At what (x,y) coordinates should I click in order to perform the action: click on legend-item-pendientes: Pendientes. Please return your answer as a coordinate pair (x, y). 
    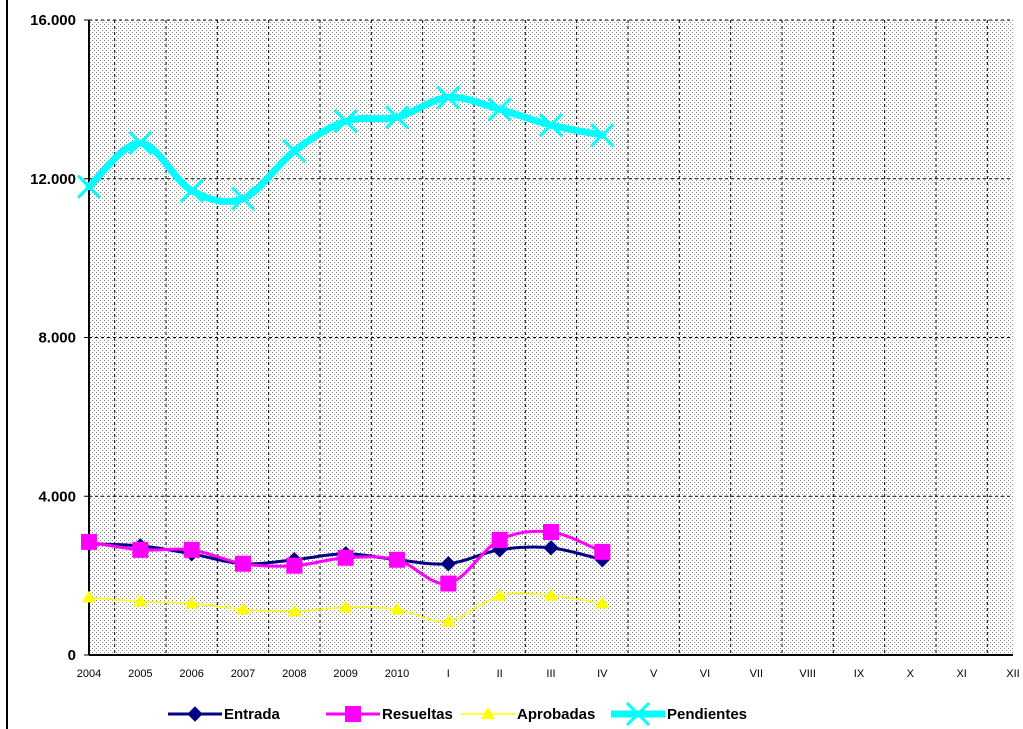
    Looking at the image, I should click on (679, 714).